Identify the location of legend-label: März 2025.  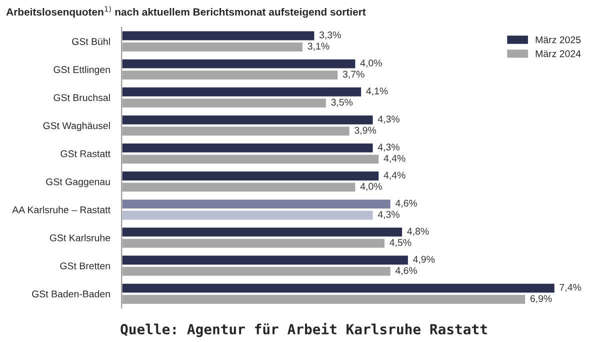
(558, 40).